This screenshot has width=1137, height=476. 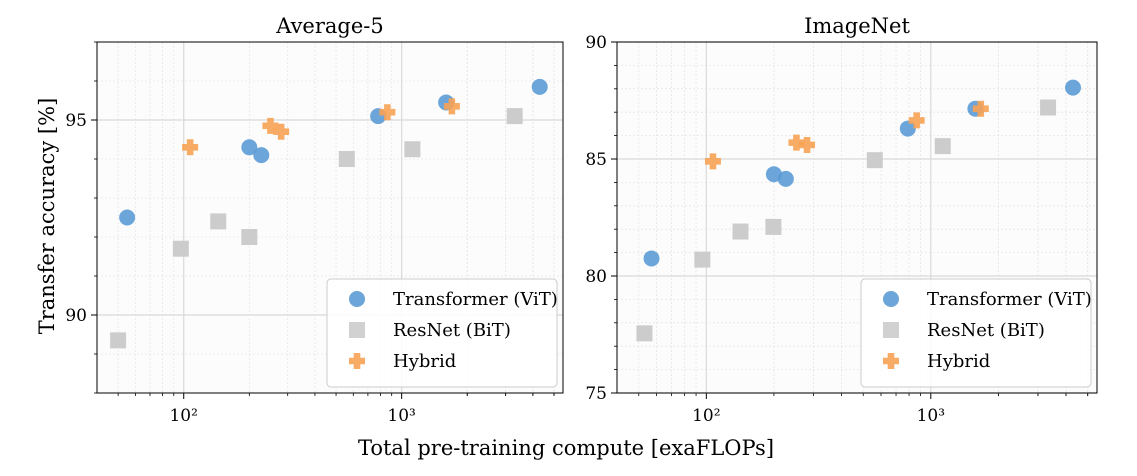 What do you see at coordinates (424, 361) in the screenshot?
I see `average-5-legend-label: Hybrid` at bounding box center [424, 361].